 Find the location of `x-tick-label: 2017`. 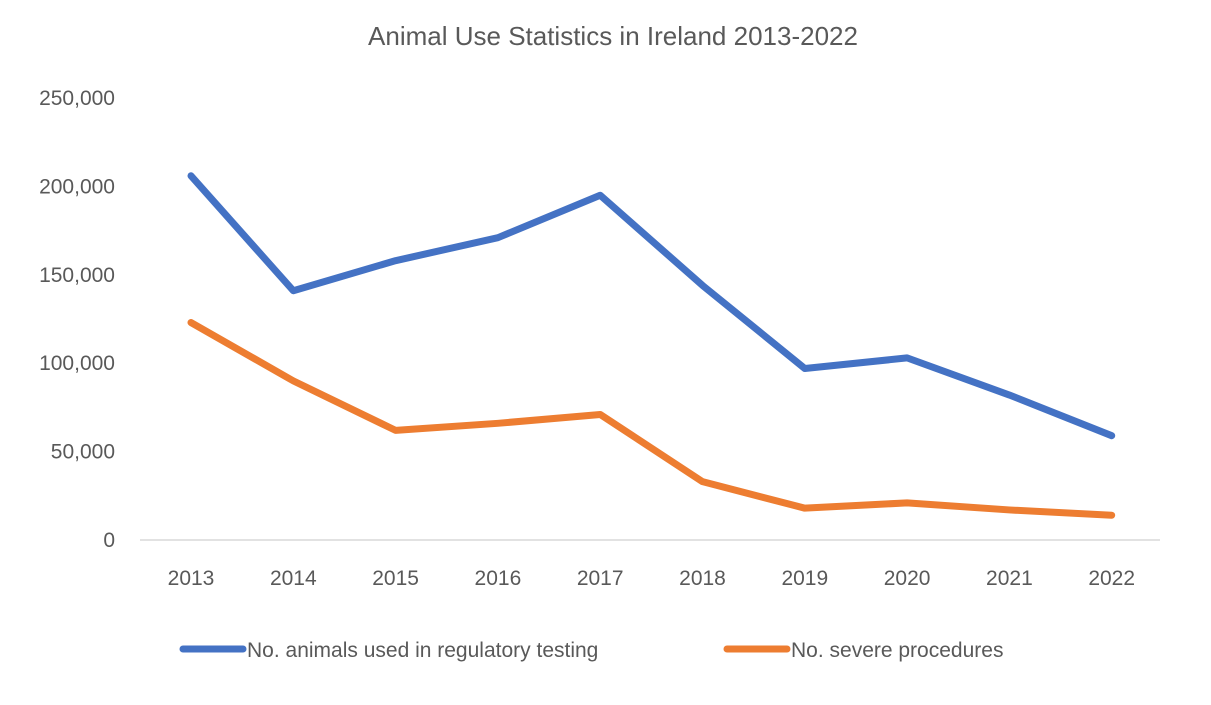

x-tick-label: 2017 is located at coordinates (600, 578).